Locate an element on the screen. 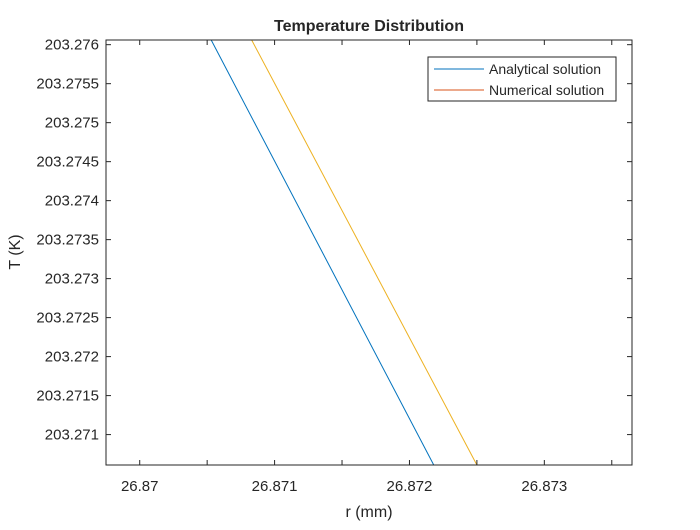 This screenshot has width=700, height=530. x-tick-label: 26.87 is located at coordinates (140, 486).